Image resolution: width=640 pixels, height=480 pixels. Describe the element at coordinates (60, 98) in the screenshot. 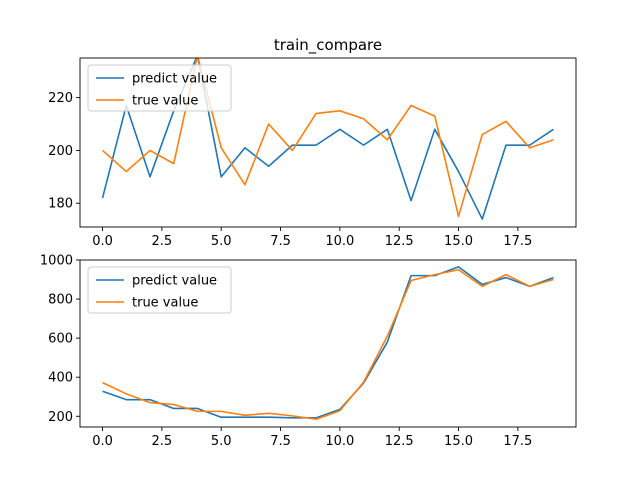

I see `y-tick-label: 220` at that location.